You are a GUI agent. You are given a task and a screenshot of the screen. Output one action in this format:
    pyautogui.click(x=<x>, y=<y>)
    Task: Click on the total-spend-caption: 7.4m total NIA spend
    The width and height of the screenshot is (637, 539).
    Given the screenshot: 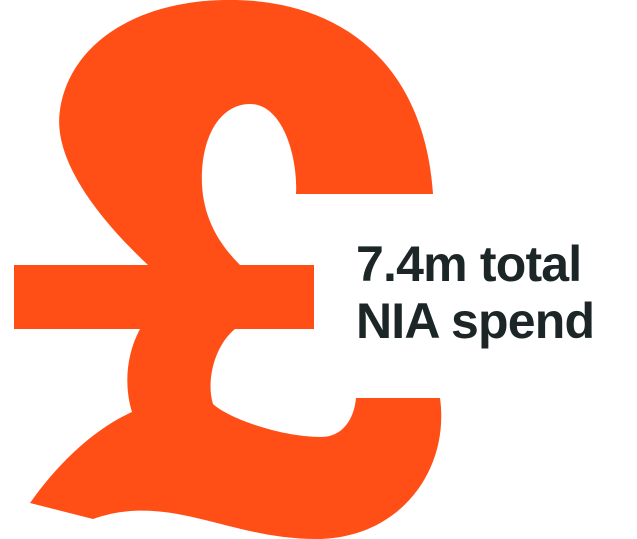 What is the action you would take?
    pyautogui.click(x=475, y=293)
    